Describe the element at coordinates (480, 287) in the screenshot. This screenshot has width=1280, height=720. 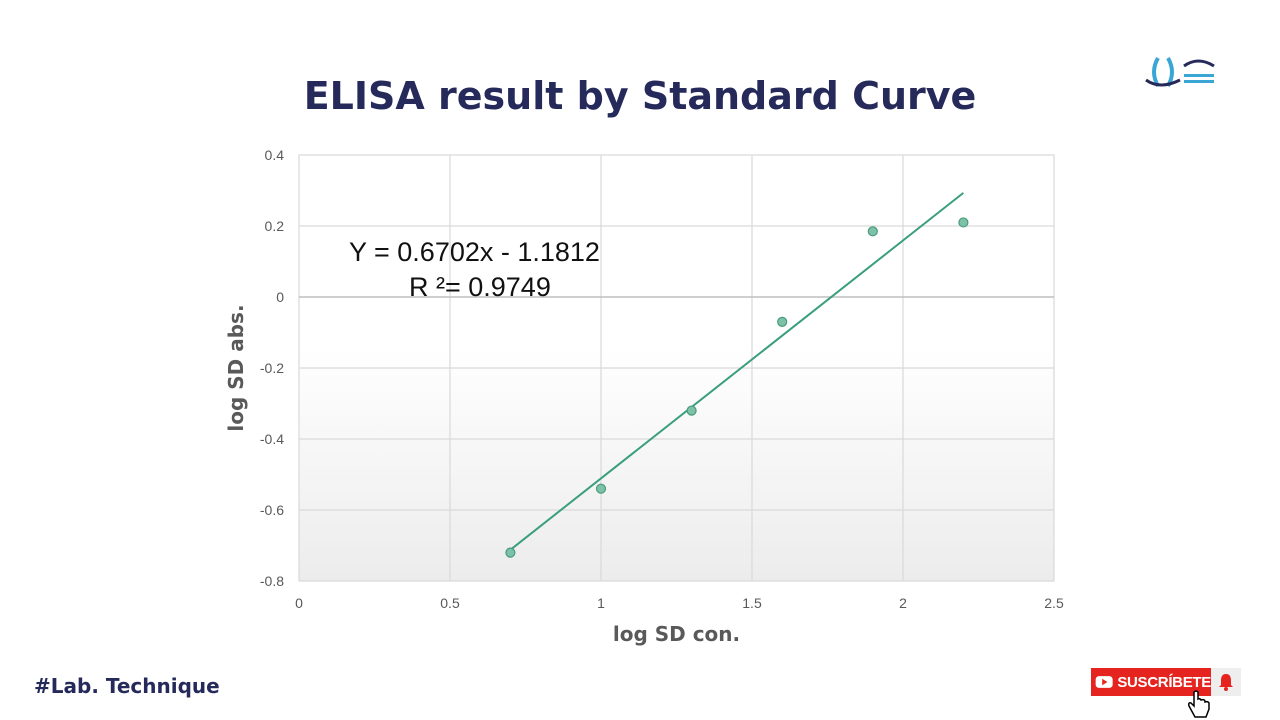
I see `r-squared-label: R ²= 0.9749` at that location.